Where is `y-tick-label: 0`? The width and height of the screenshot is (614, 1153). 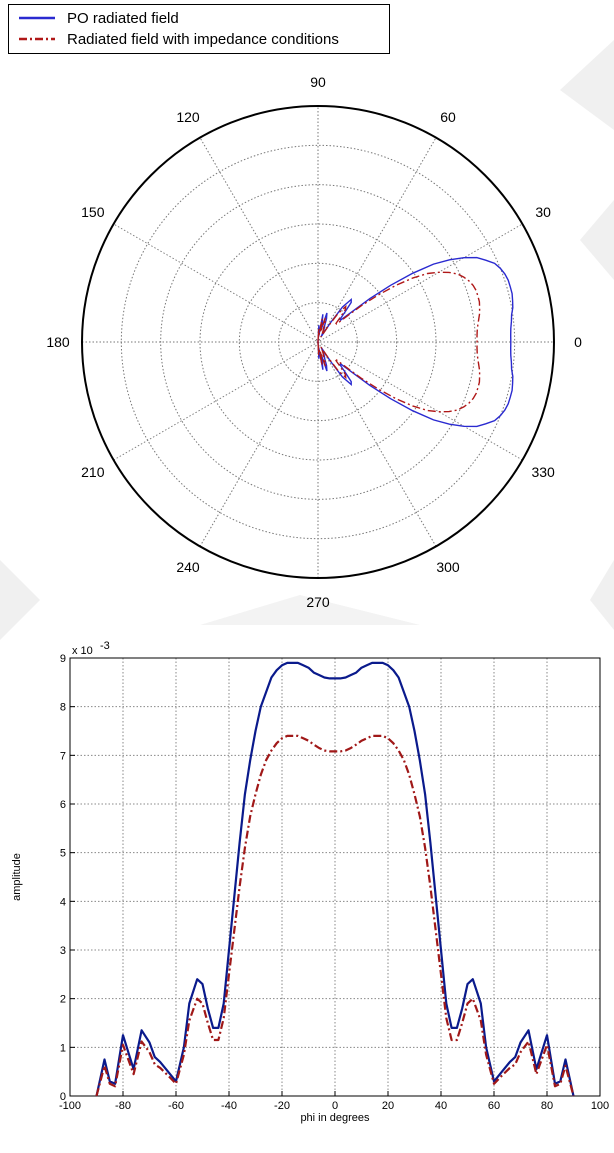
y-tick-label: 0 is located at coordinates (63, 1097).